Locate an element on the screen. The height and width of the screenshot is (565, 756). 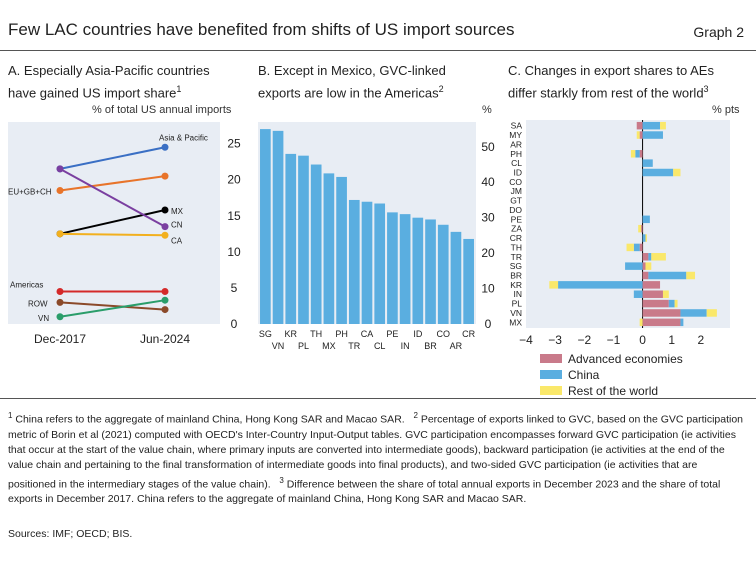
bar-mx-china is located at coordinates (682, 322).